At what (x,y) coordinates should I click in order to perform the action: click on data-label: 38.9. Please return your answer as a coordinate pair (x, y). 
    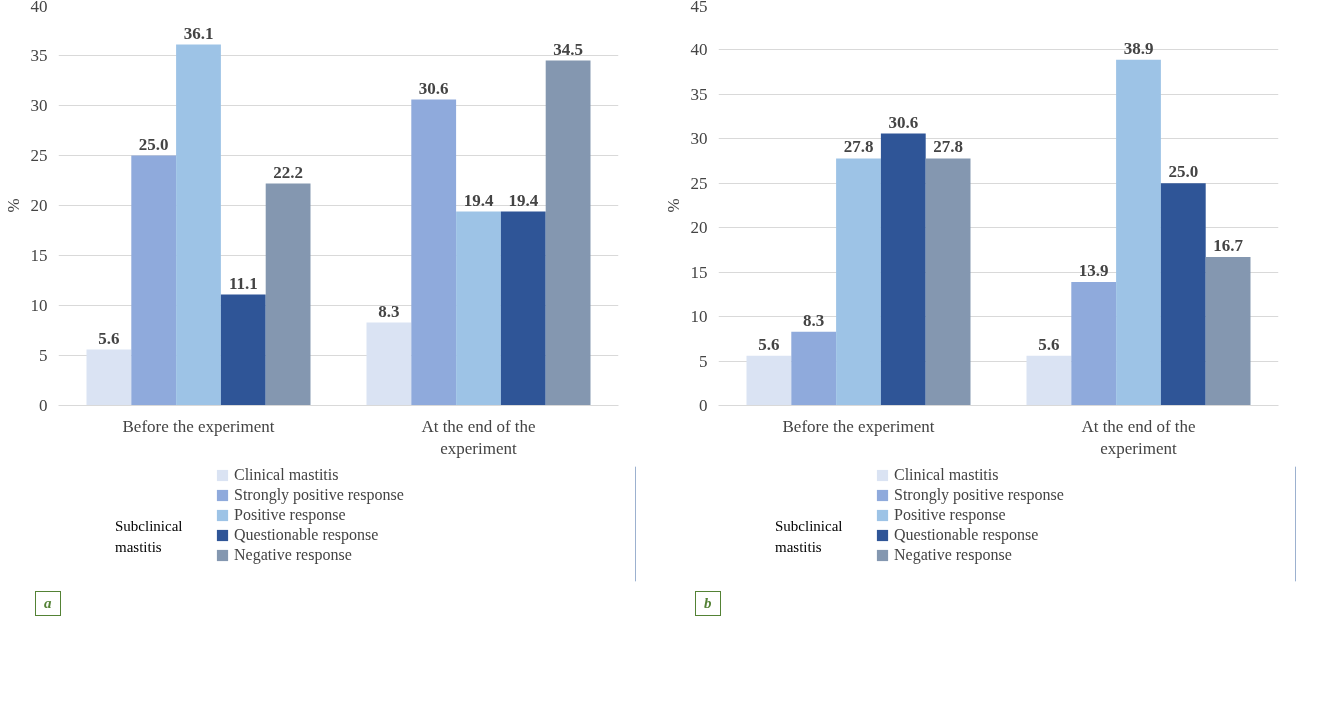
    Looking at the image, I should click on (1138, 48).